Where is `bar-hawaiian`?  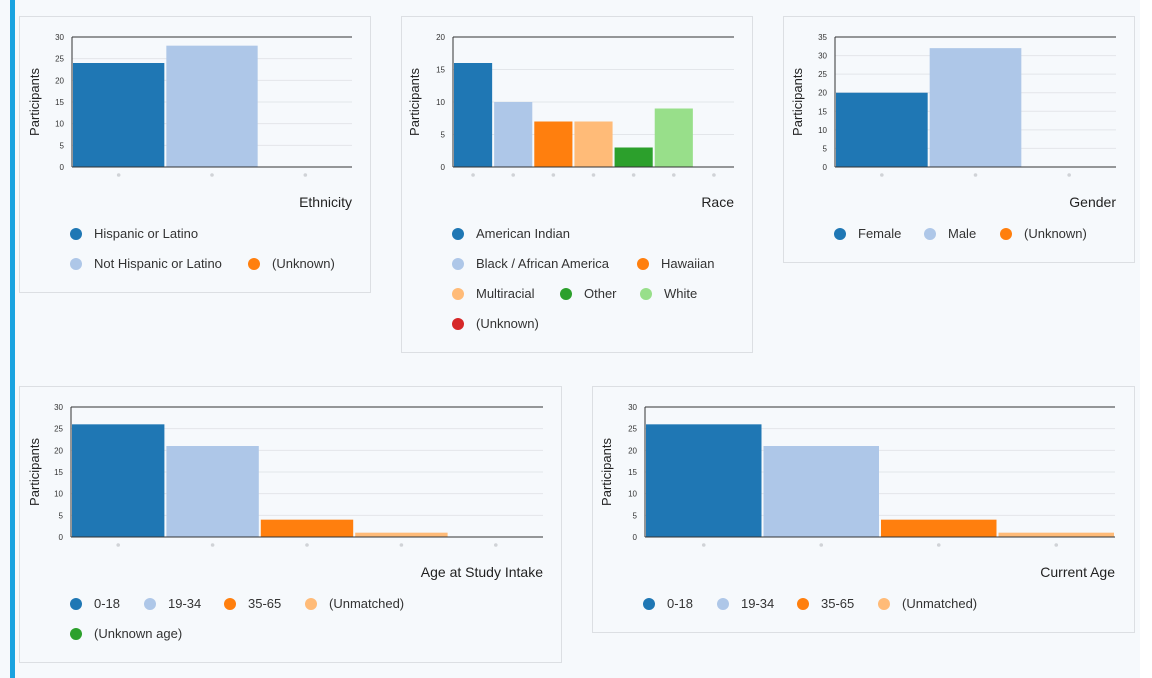
bar-hawaiian is located at coordinates (553, 144).